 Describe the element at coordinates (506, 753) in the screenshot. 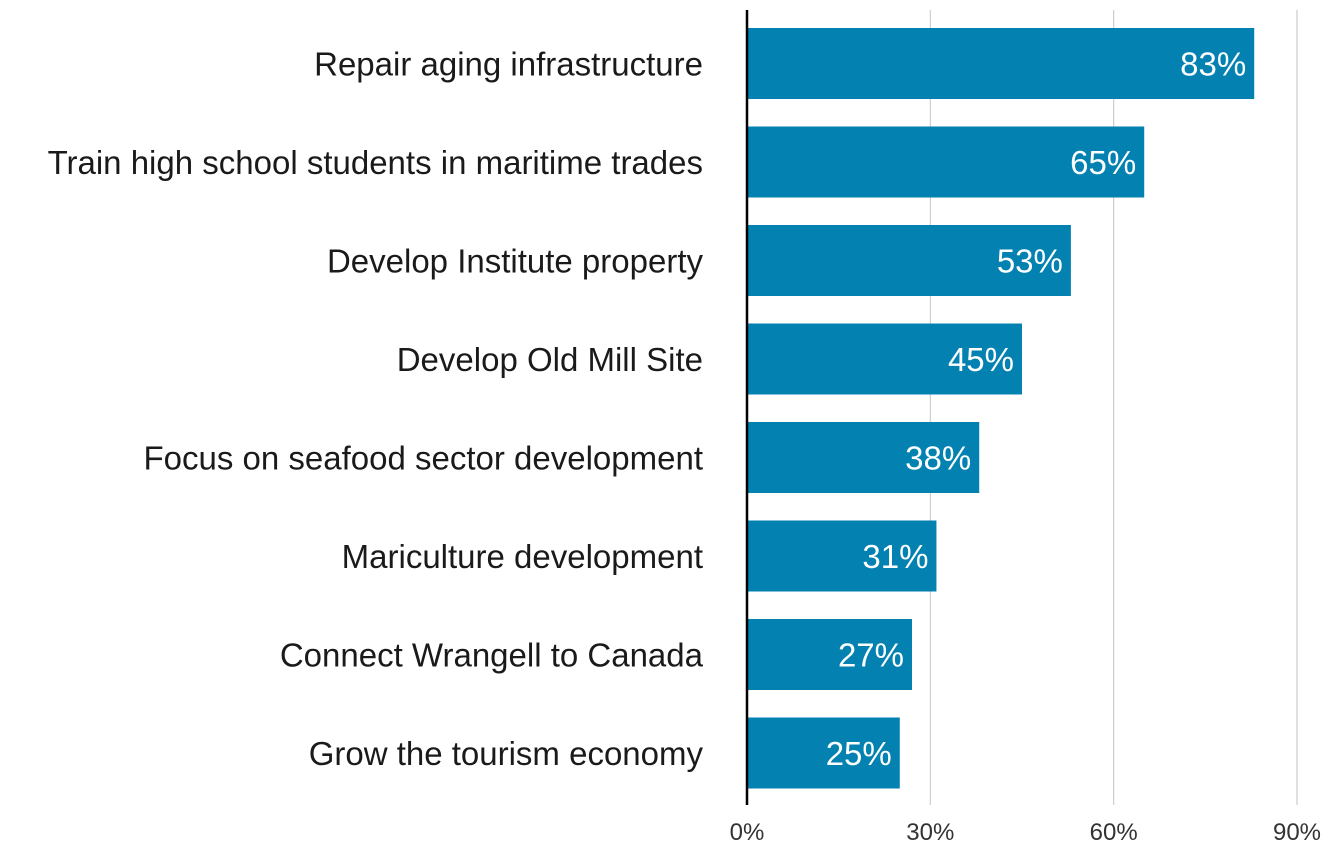

I see `category-label: Grow the tourism economy` at that location.